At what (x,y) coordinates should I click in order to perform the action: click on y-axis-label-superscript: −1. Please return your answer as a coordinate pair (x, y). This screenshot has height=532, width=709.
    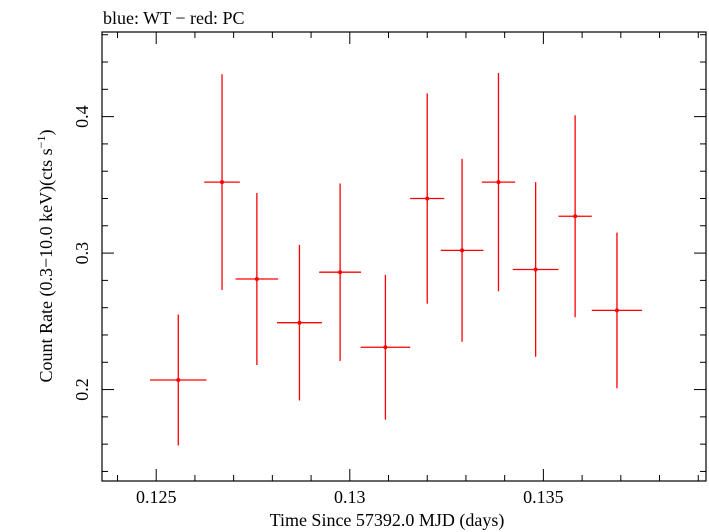
    Looking at the image, I should click on (41, 142).